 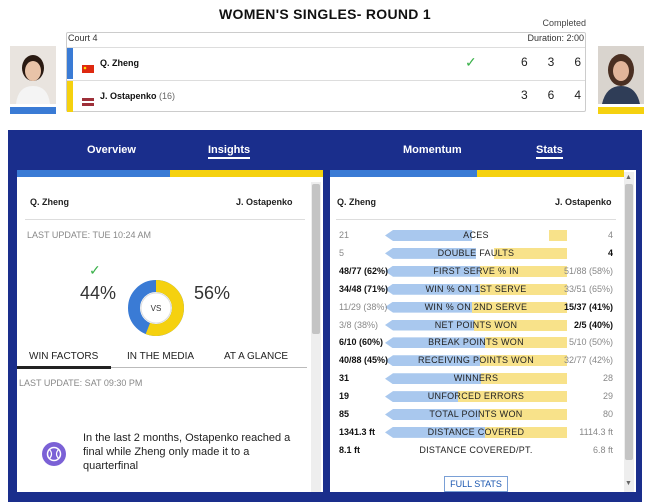 What do you see at coordinates (264, 202) in the screenshot?
I see `insights-player2-name: J. Ostapenko` at bounding box center [264, 202].